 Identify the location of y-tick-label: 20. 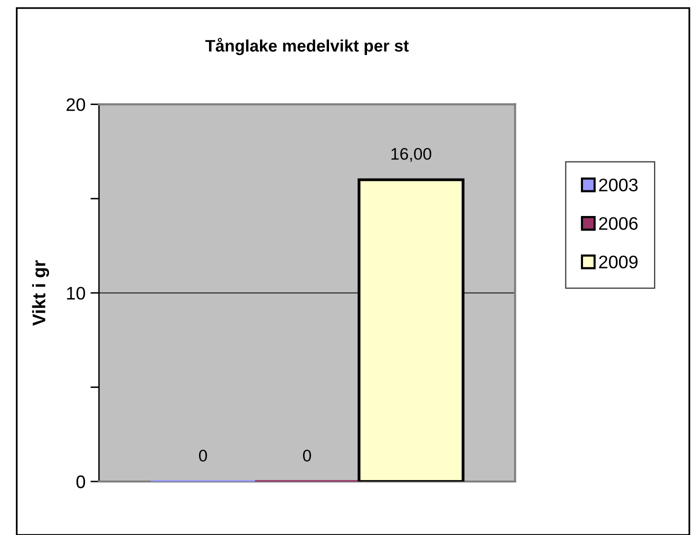
(76, 105).